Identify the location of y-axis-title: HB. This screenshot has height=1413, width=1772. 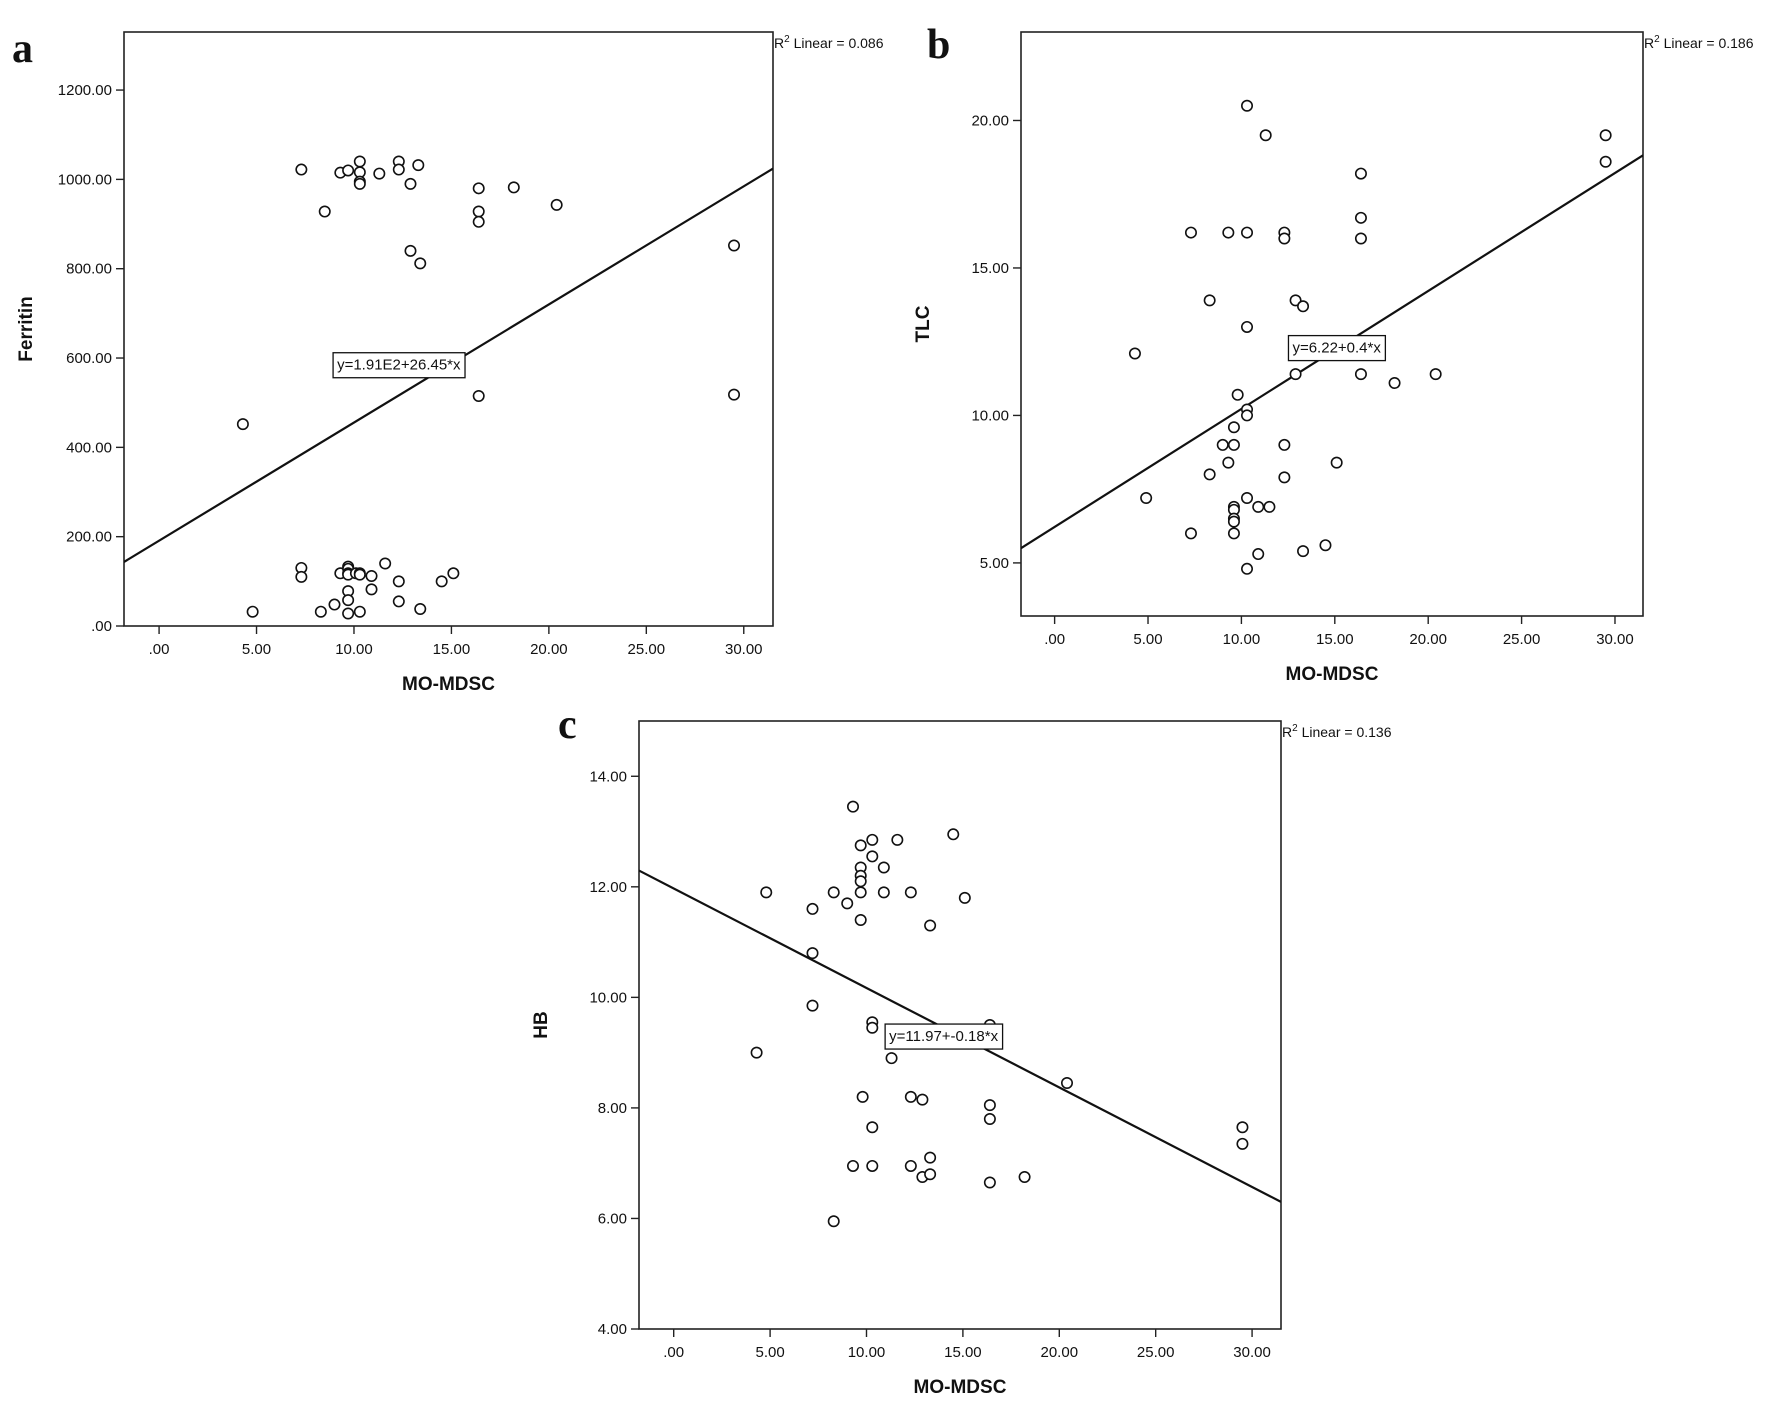
(541, 1024).